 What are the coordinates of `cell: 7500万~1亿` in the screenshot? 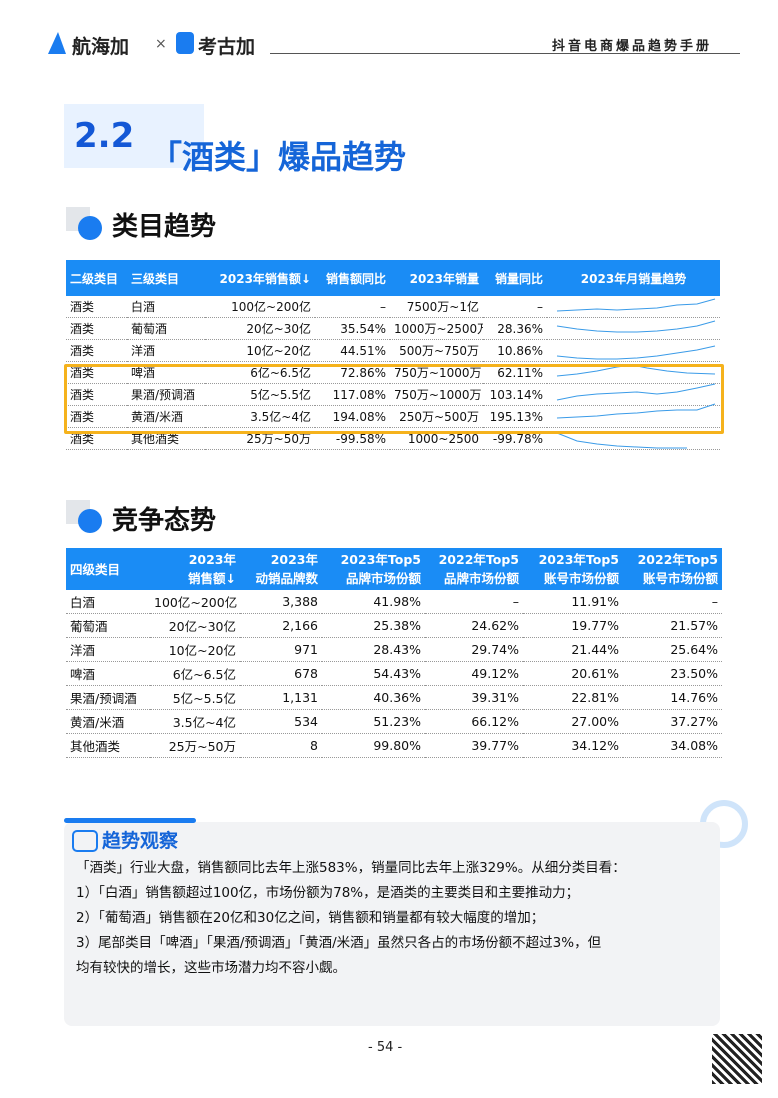 It's located at (436, 307).